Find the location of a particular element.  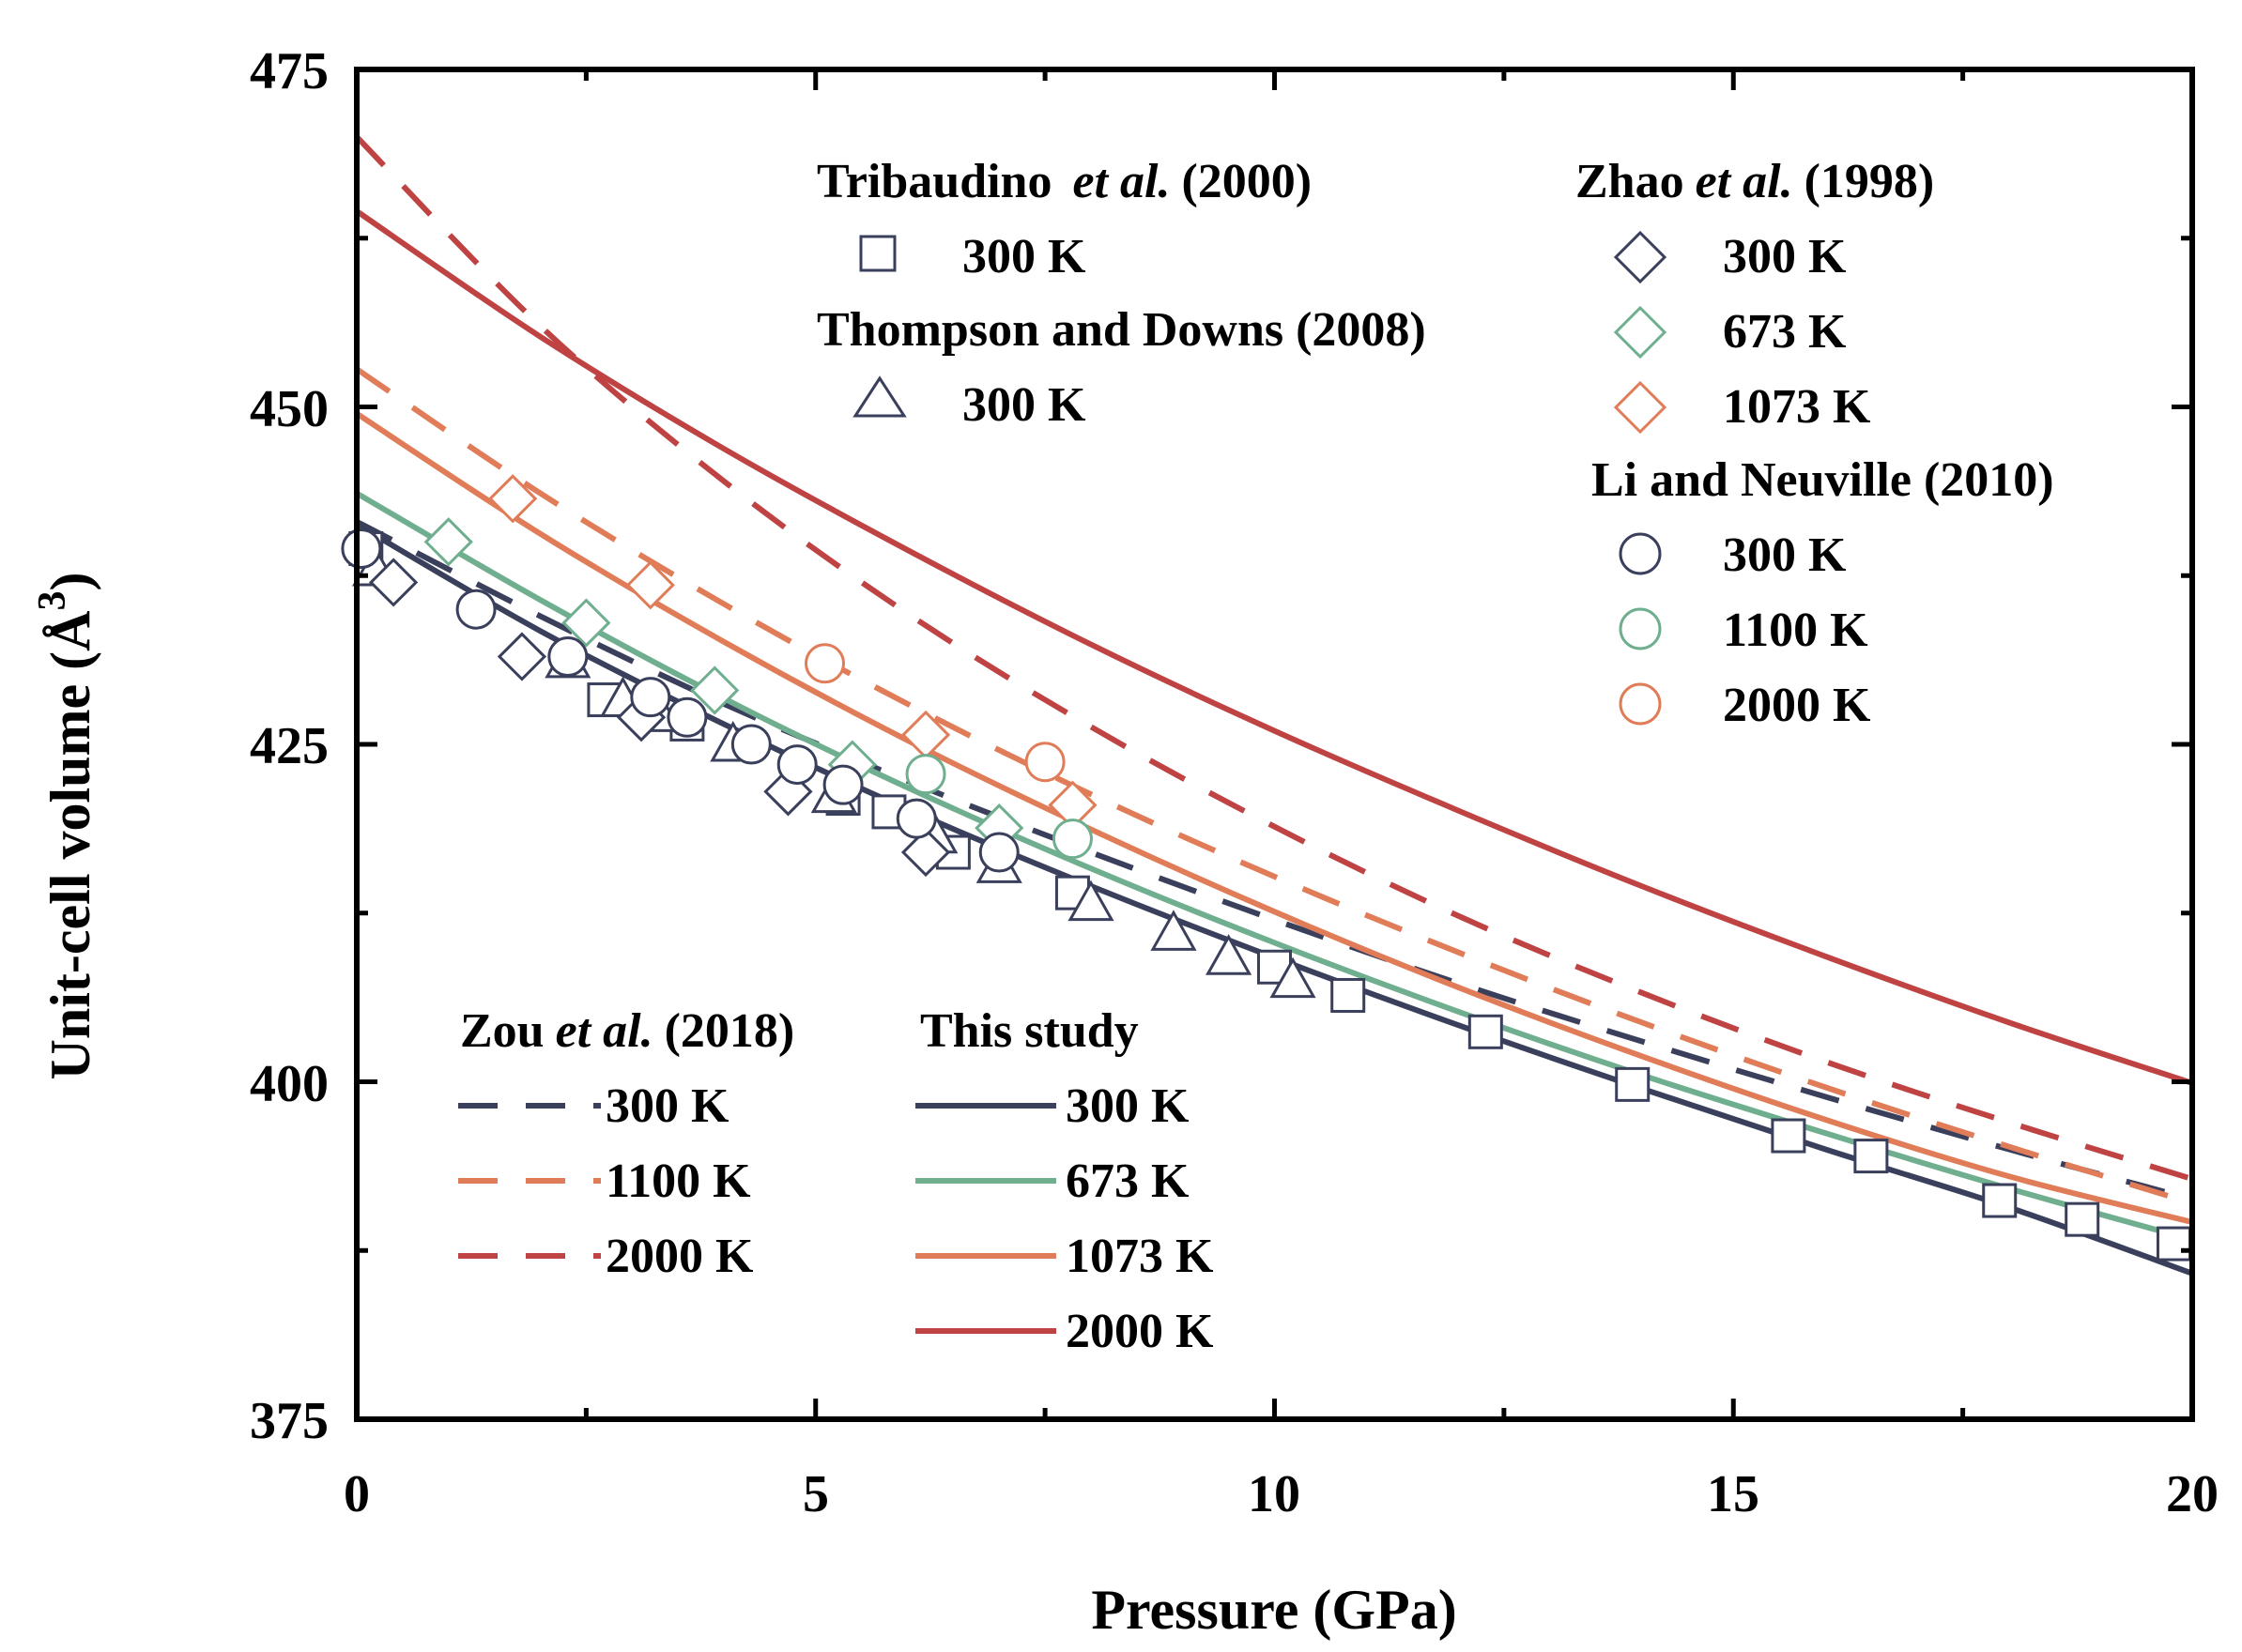

triangle-marker-icon is located at coordinates (880, 396).